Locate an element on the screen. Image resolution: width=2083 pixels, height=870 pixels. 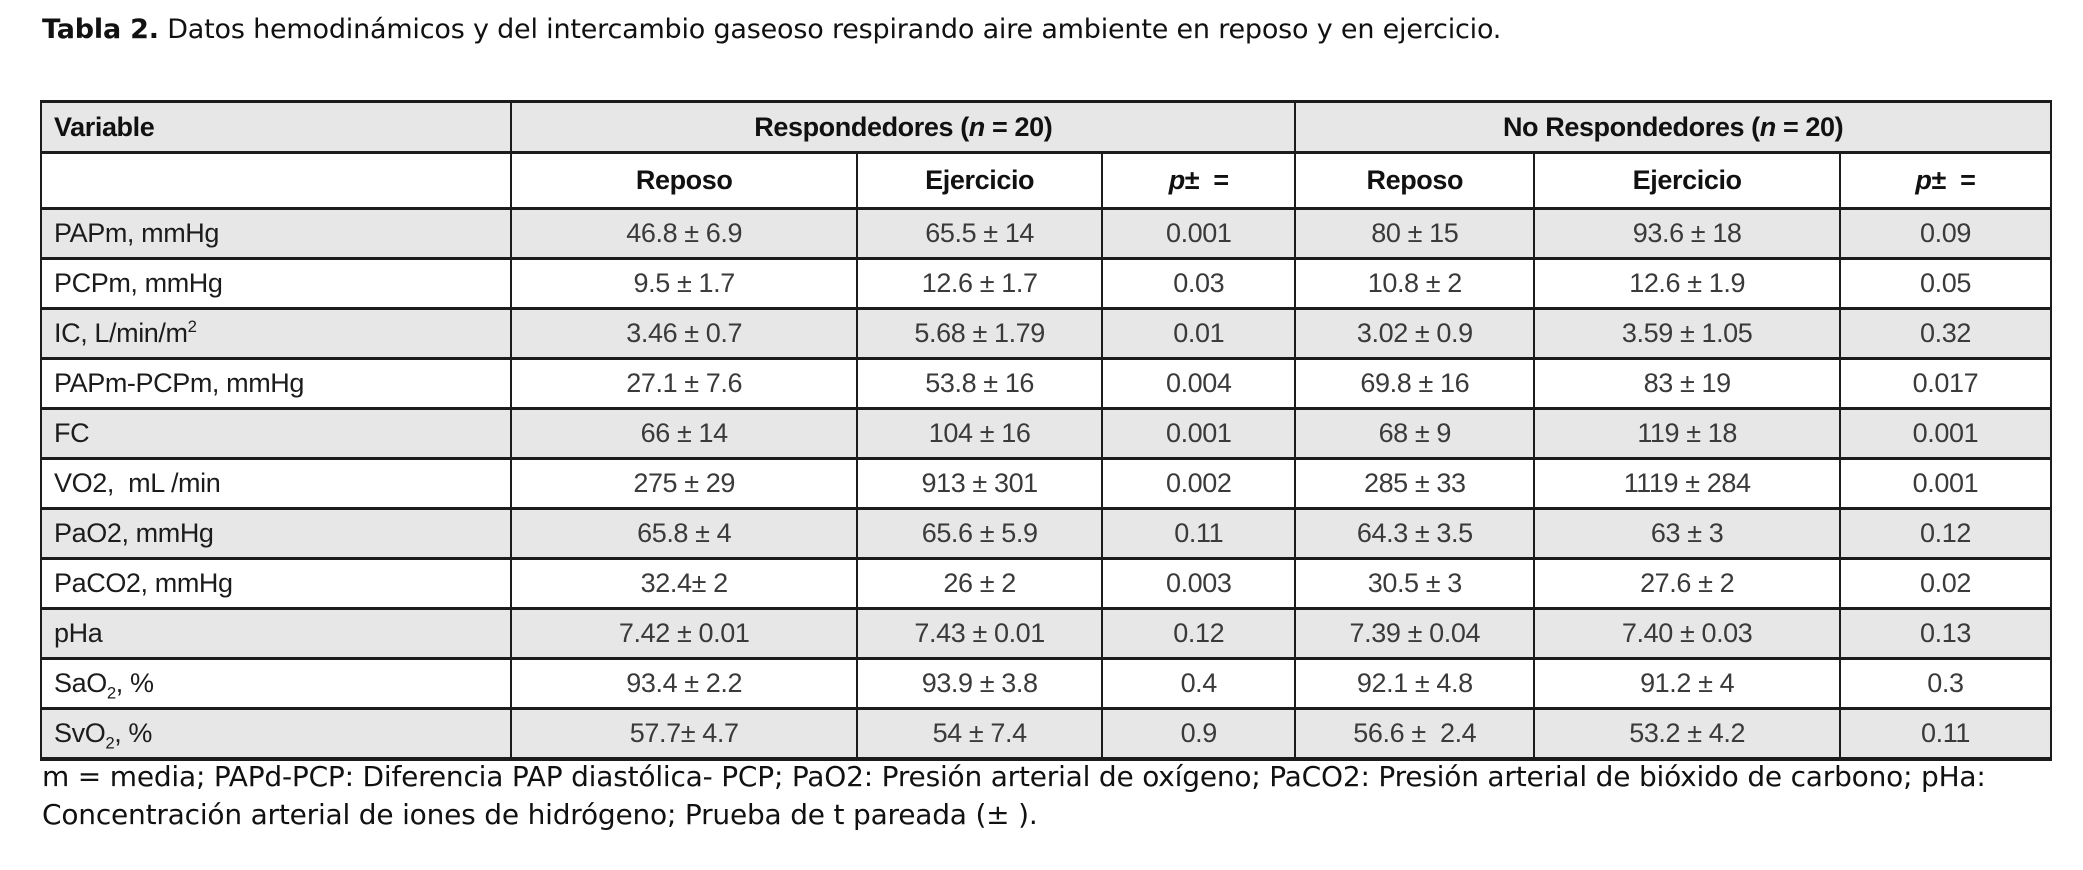
table-cell: 7.39 ± 0.04 is located at coordinates (1415, 633).